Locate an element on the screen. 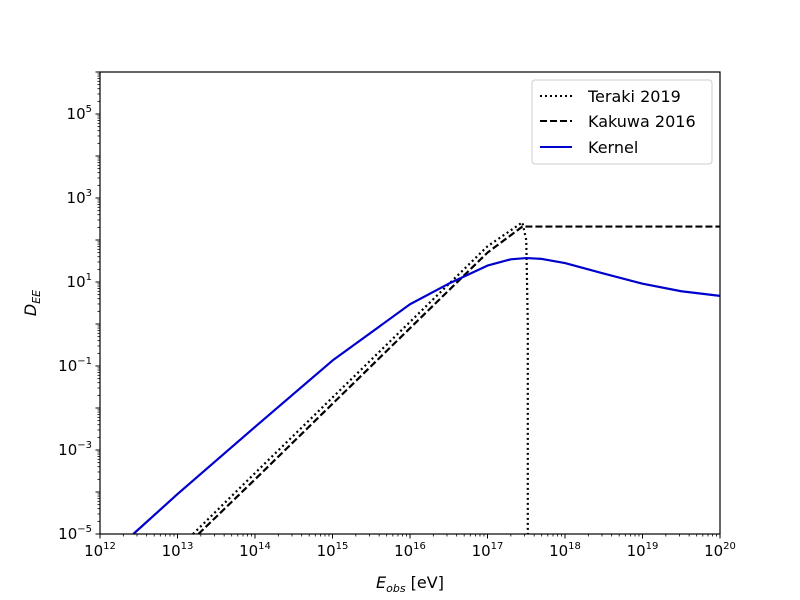 Image resolution: width=800 pixels, height=600 pixels. y-tick-label-exp: 3 is located at coordinates (89, 193).